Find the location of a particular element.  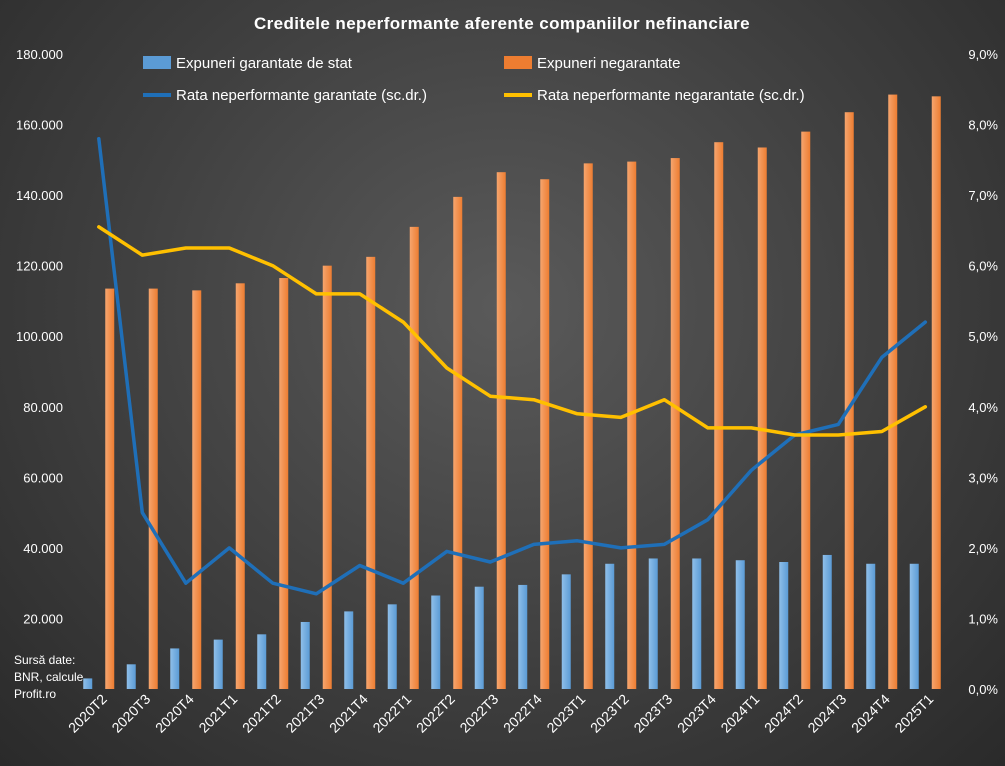

y-right-tick-label: 4,0% is located at coordinates (983, 407).